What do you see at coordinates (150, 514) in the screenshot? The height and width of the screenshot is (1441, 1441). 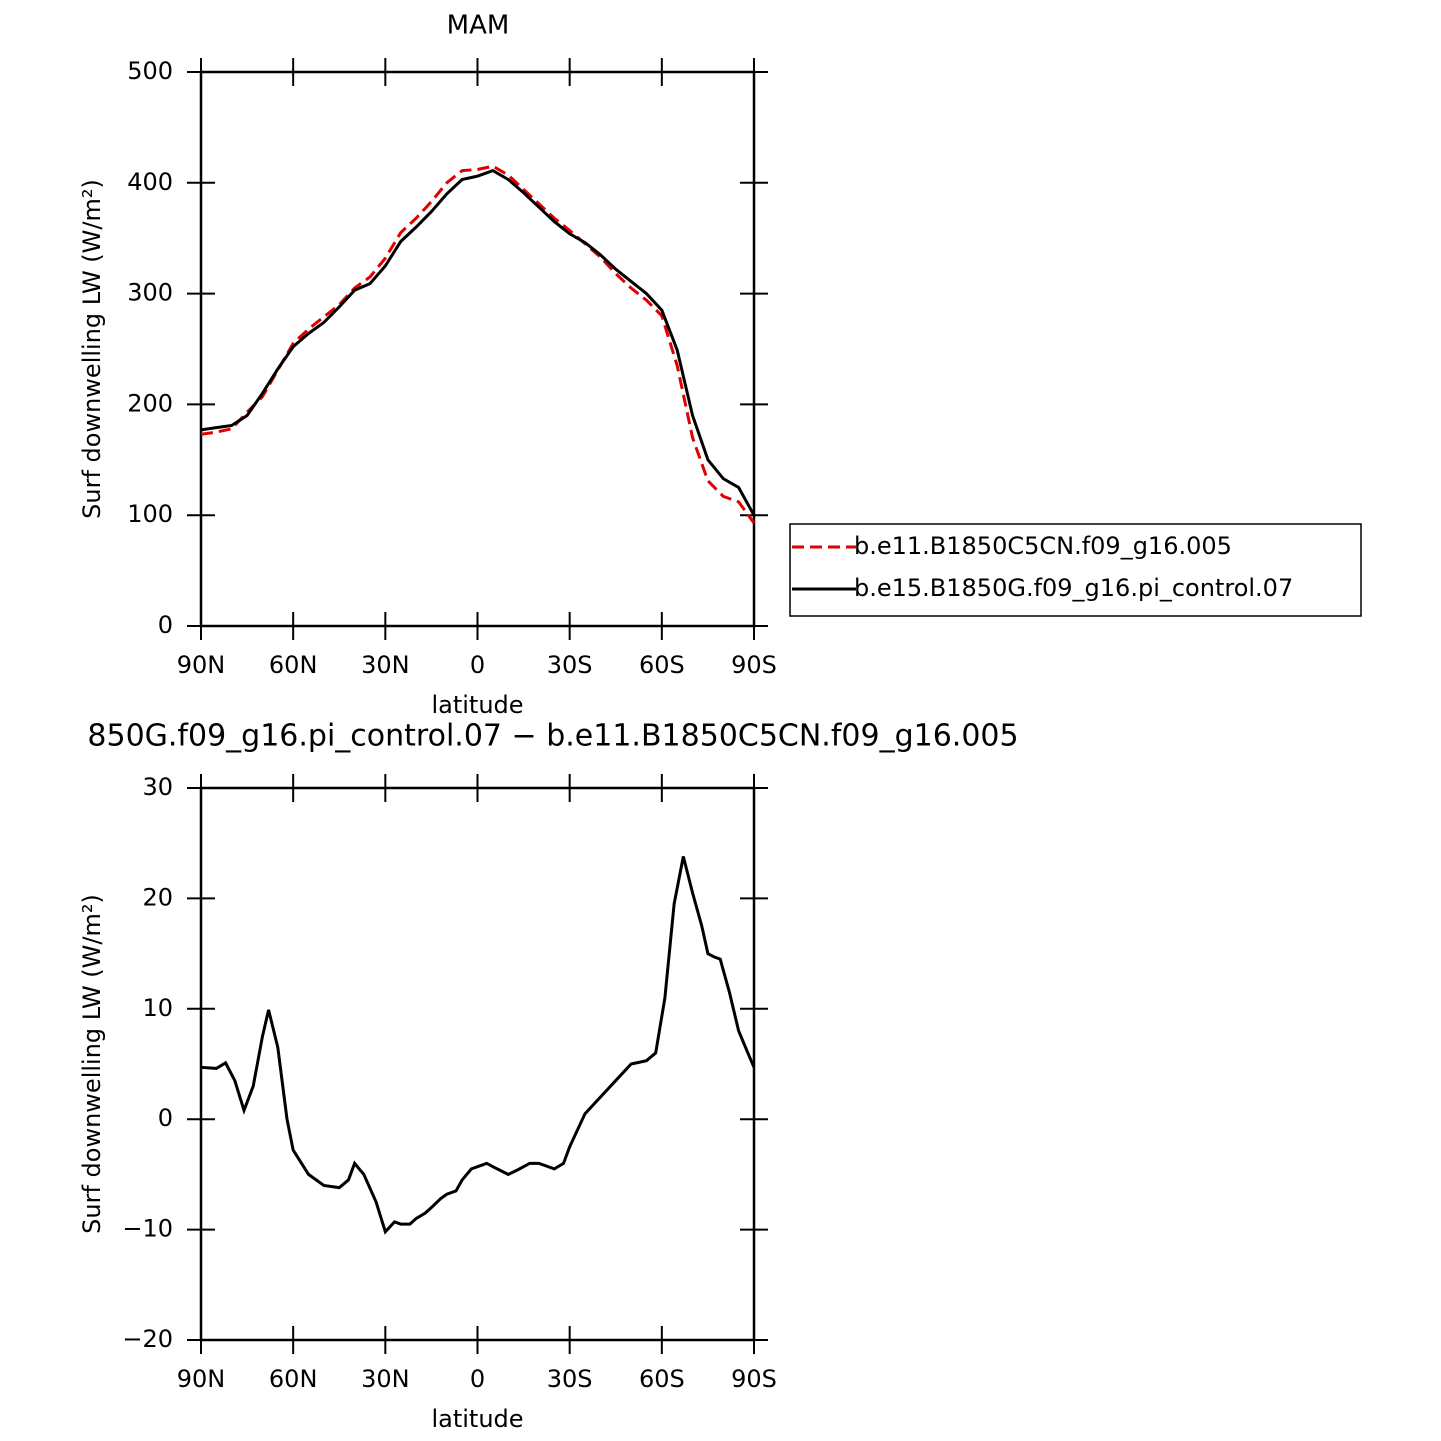 I see `y-tick-label: 100` at bounding box center [150, 514].